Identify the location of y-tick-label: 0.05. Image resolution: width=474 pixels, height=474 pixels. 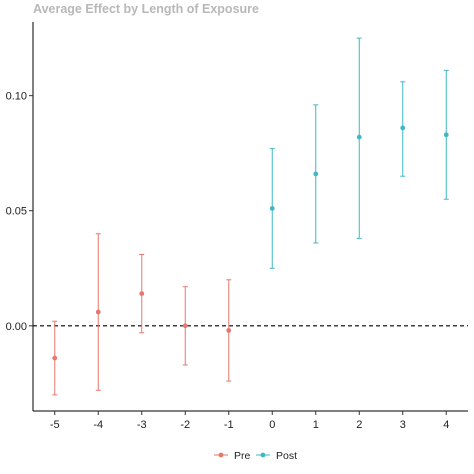
(16, 212).